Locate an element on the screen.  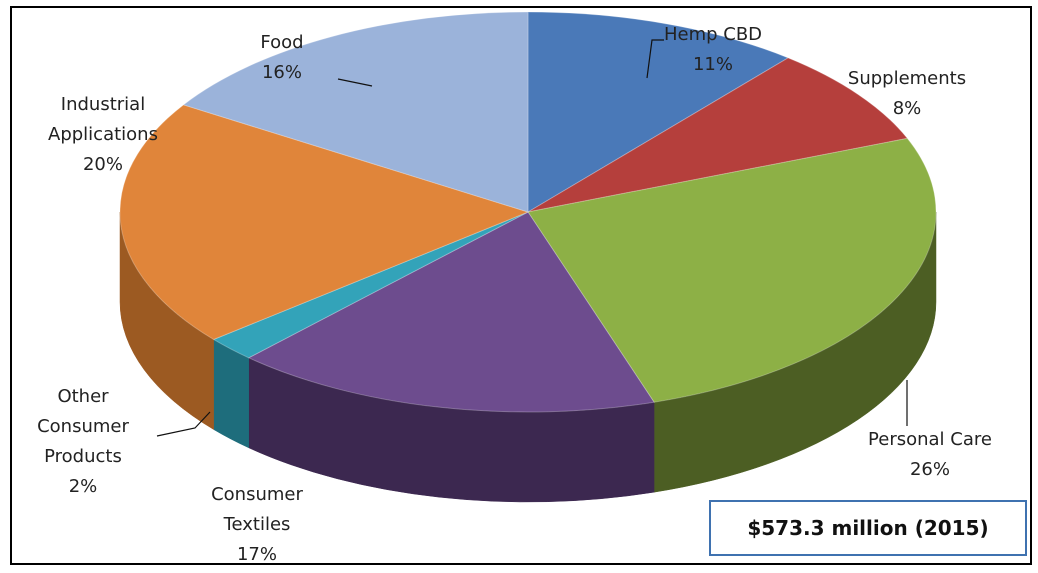
slice-name: Textiles is located at coordinates (257, 524).